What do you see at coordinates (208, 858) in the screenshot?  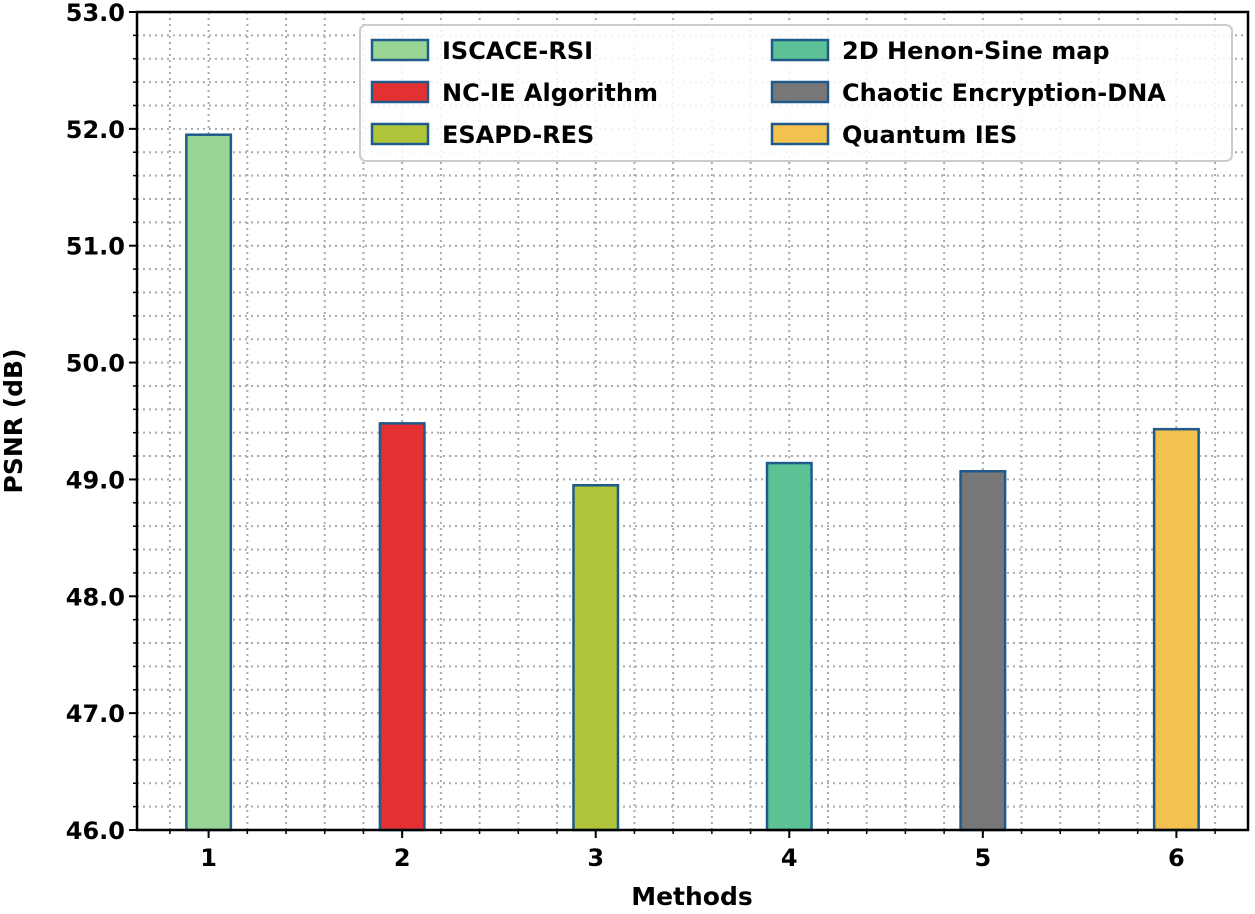 I see `x-tick-label: 1` at bounding box center [208, 858].